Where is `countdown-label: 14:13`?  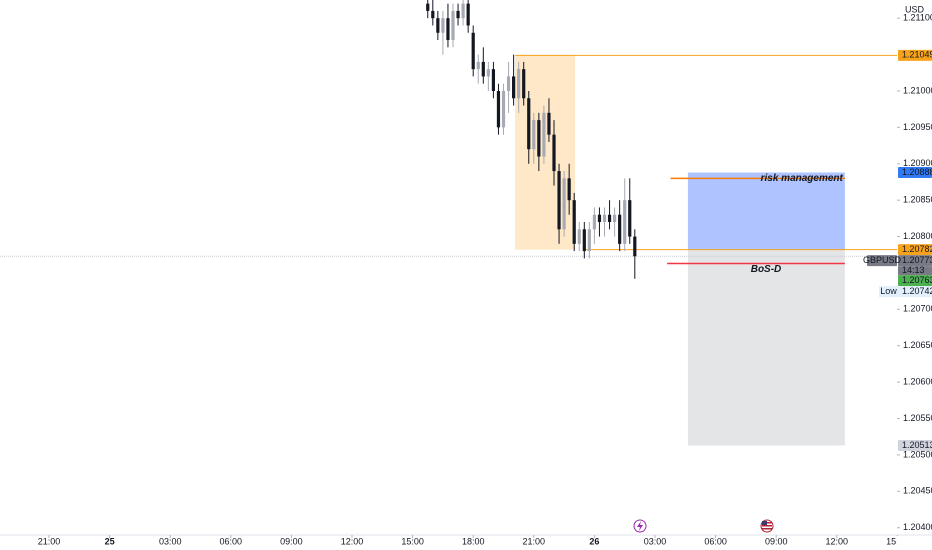
countdown-label: 14:13 is located at coordinates (913, 270).